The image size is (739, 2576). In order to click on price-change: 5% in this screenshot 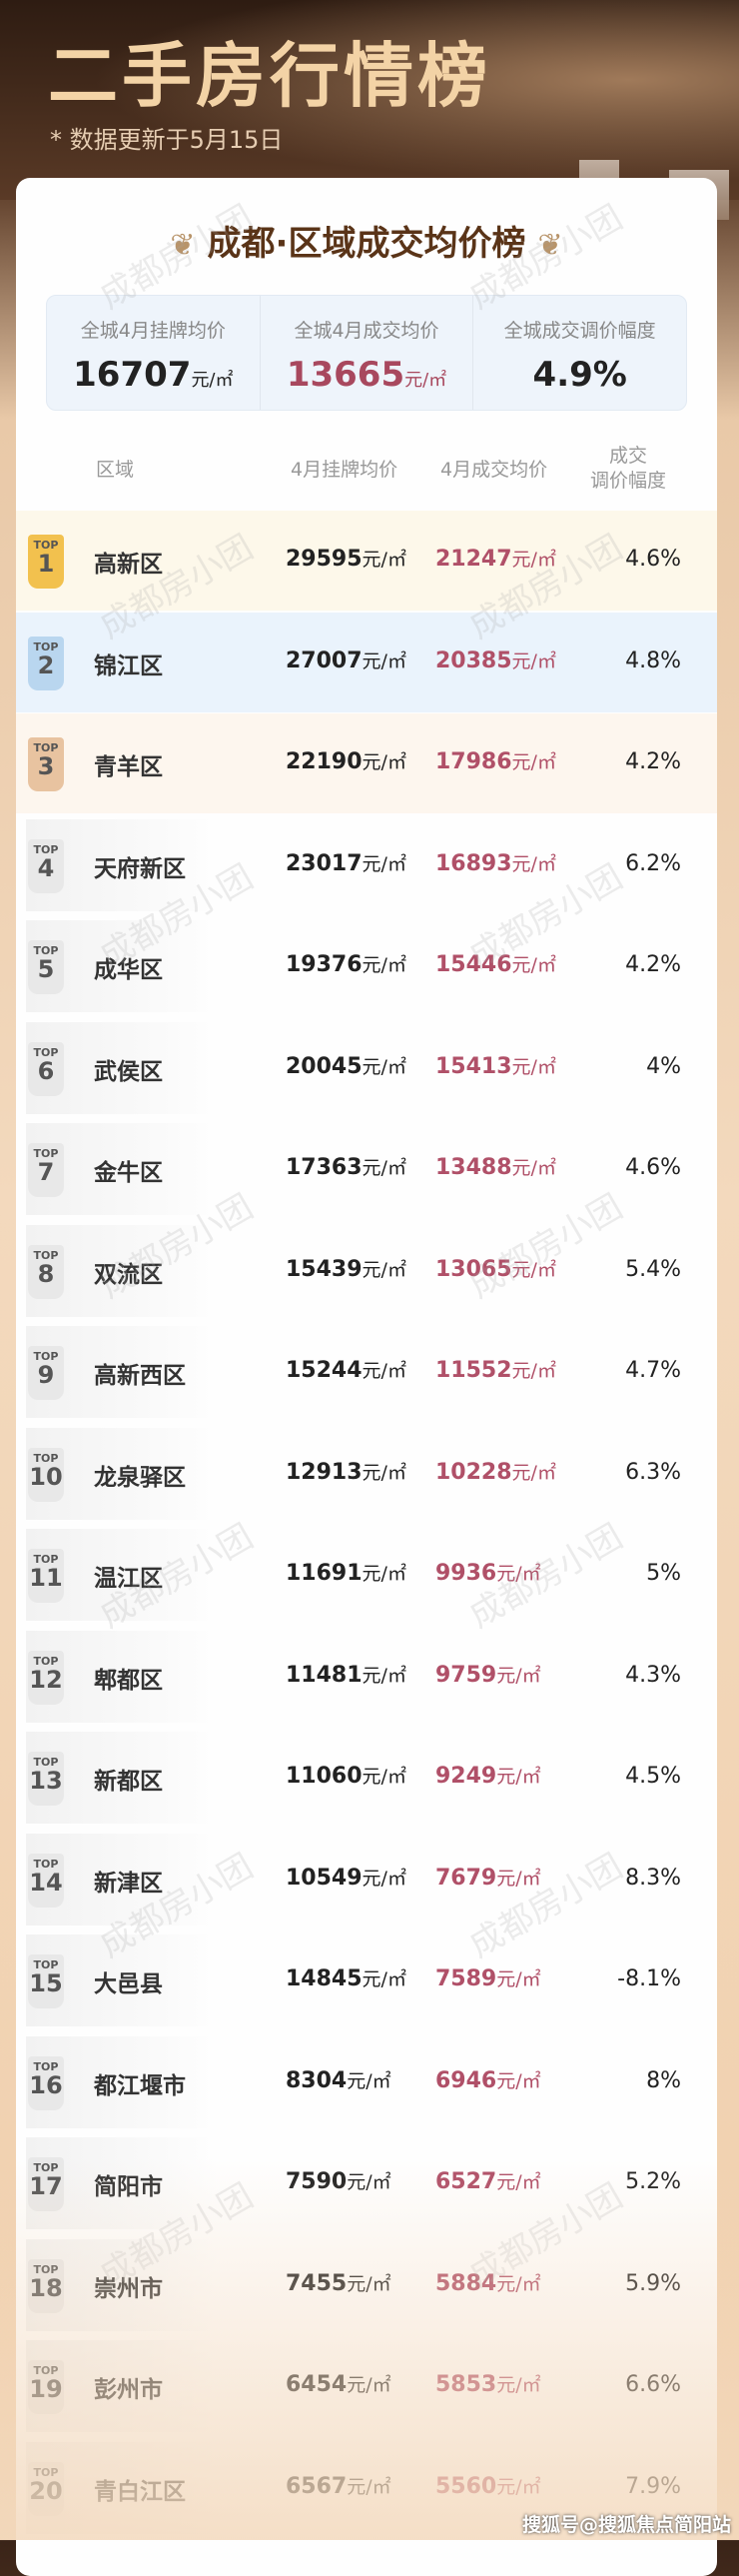, I will do `click(663, 1573)`.